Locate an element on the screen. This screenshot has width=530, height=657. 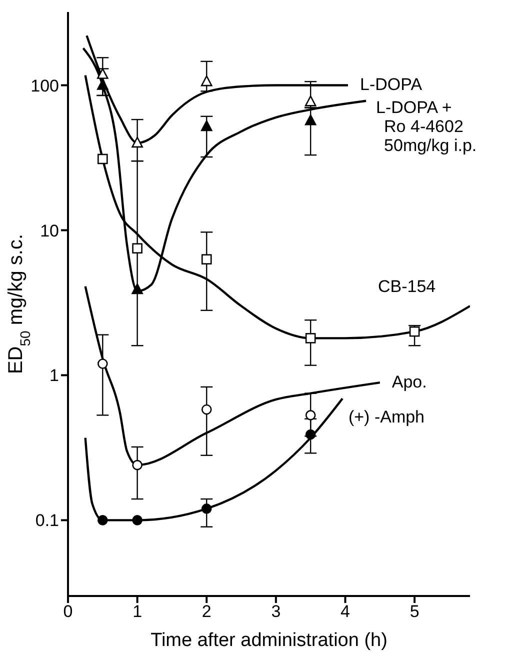
series-label: Apo. is located at coordinates (409, 382).